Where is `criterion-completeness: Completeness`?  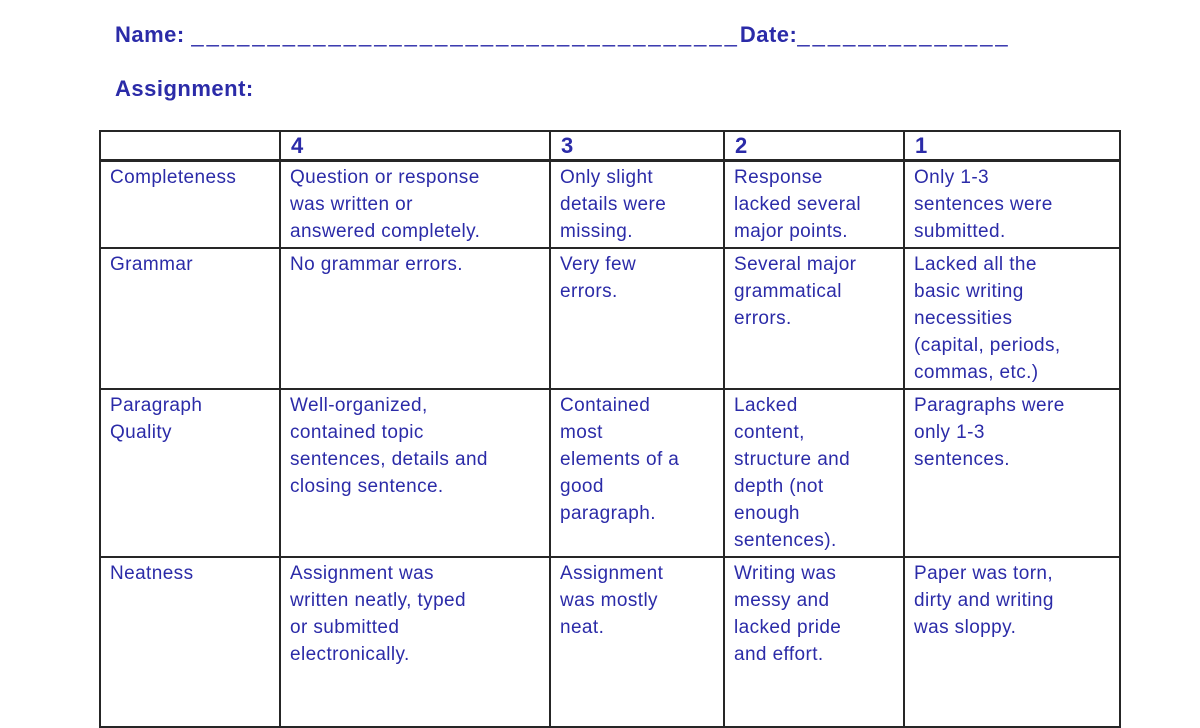
criterion-completeness: Completeness is located at coordinates (190, 204).